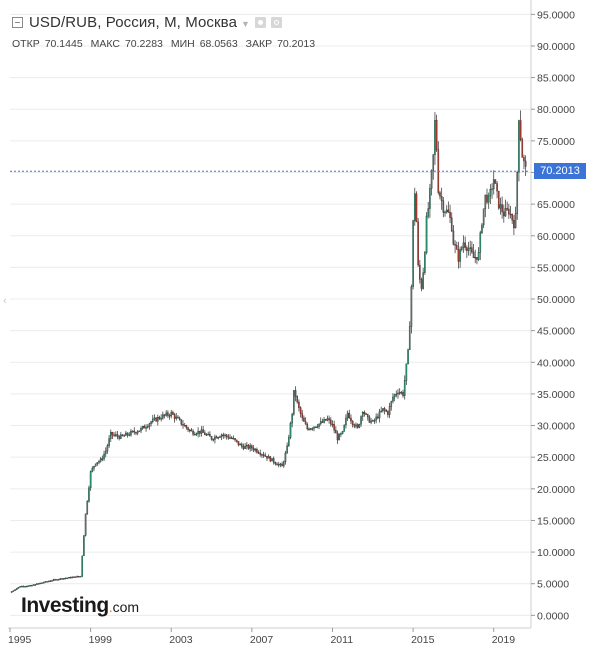 Image resolution: width=602 pixels, height=653 pixels. I want to click on y-tick-label: 65.0000, so click(556, 205).